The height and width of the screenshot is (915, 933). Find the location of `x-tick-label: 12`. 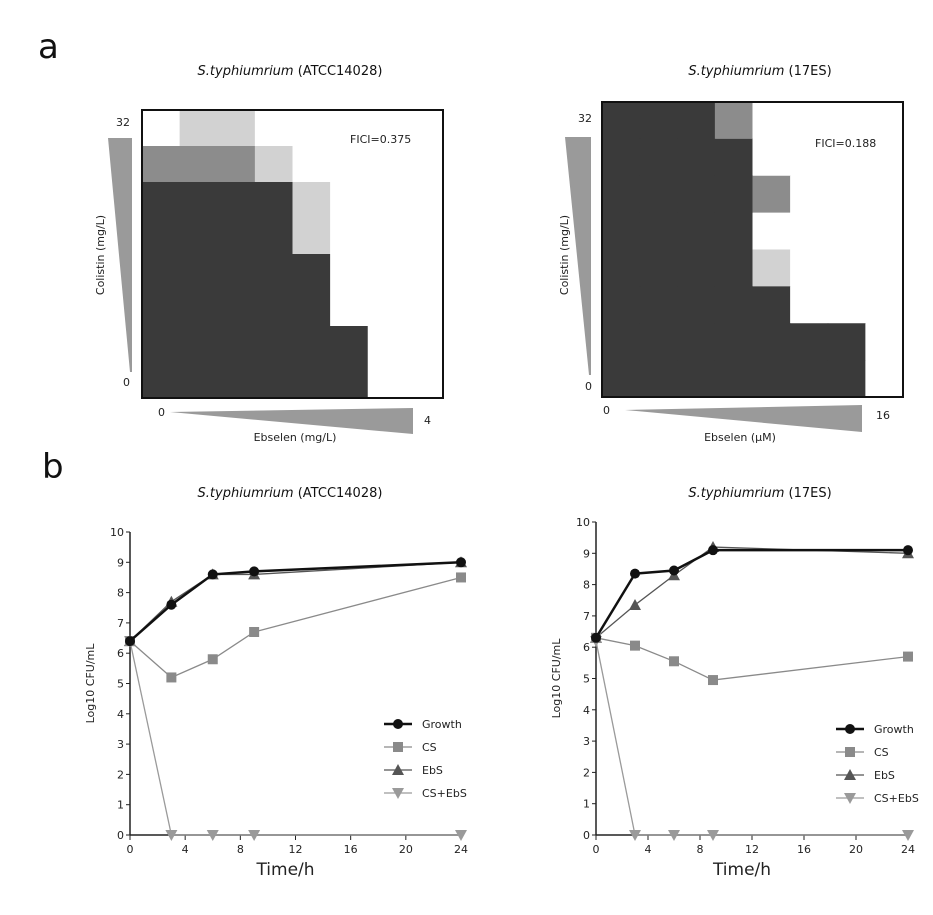

x-tick-label: 12 is located at coordinates (296, 849).